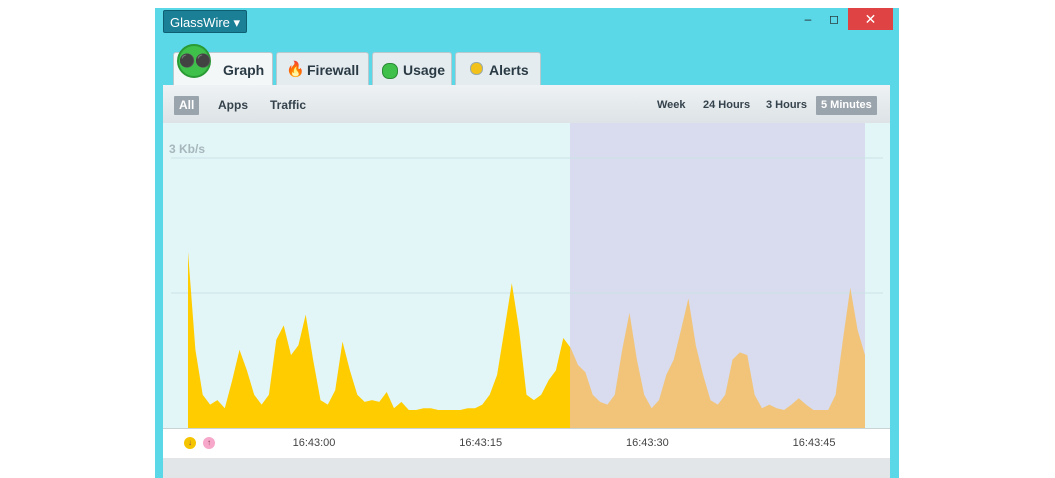  Describe the element at coordinates (194, 61) in the screenshot. I see `glasswire-icon: ⚫⚫` at that location.